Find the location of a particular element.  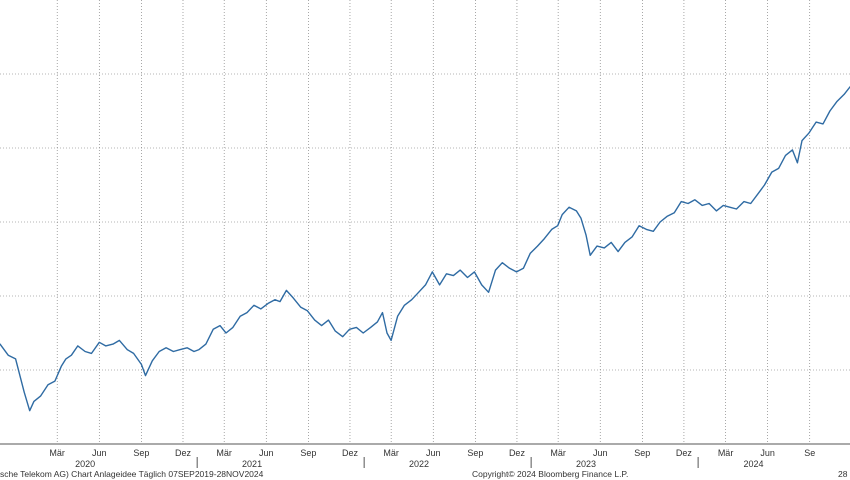

year-label: 2021 is located at coordinates (252, 464).